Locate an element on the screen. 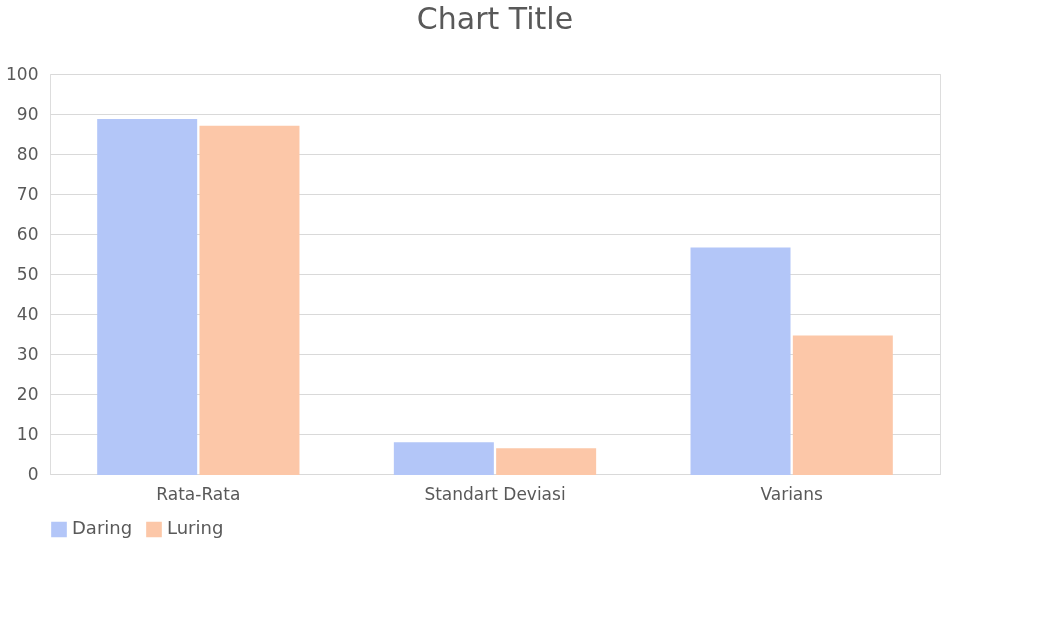  y-tick-label: 30 is located at coordinates (27, 353).